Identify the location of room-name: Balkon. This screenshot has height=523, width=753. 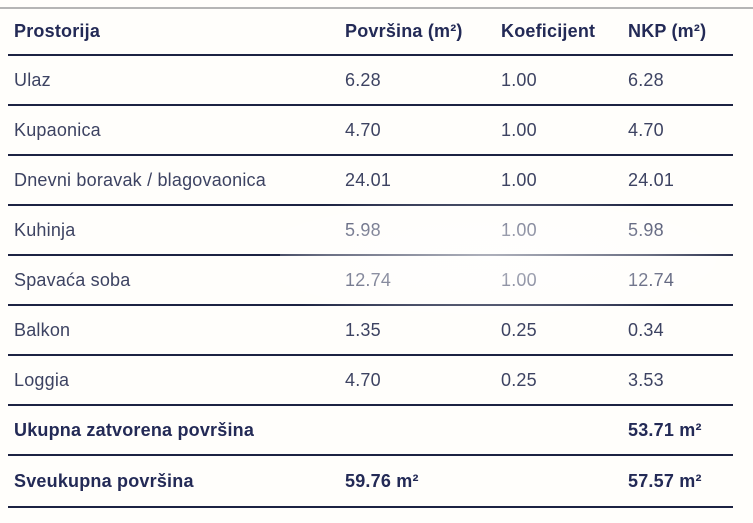
(42, 329).